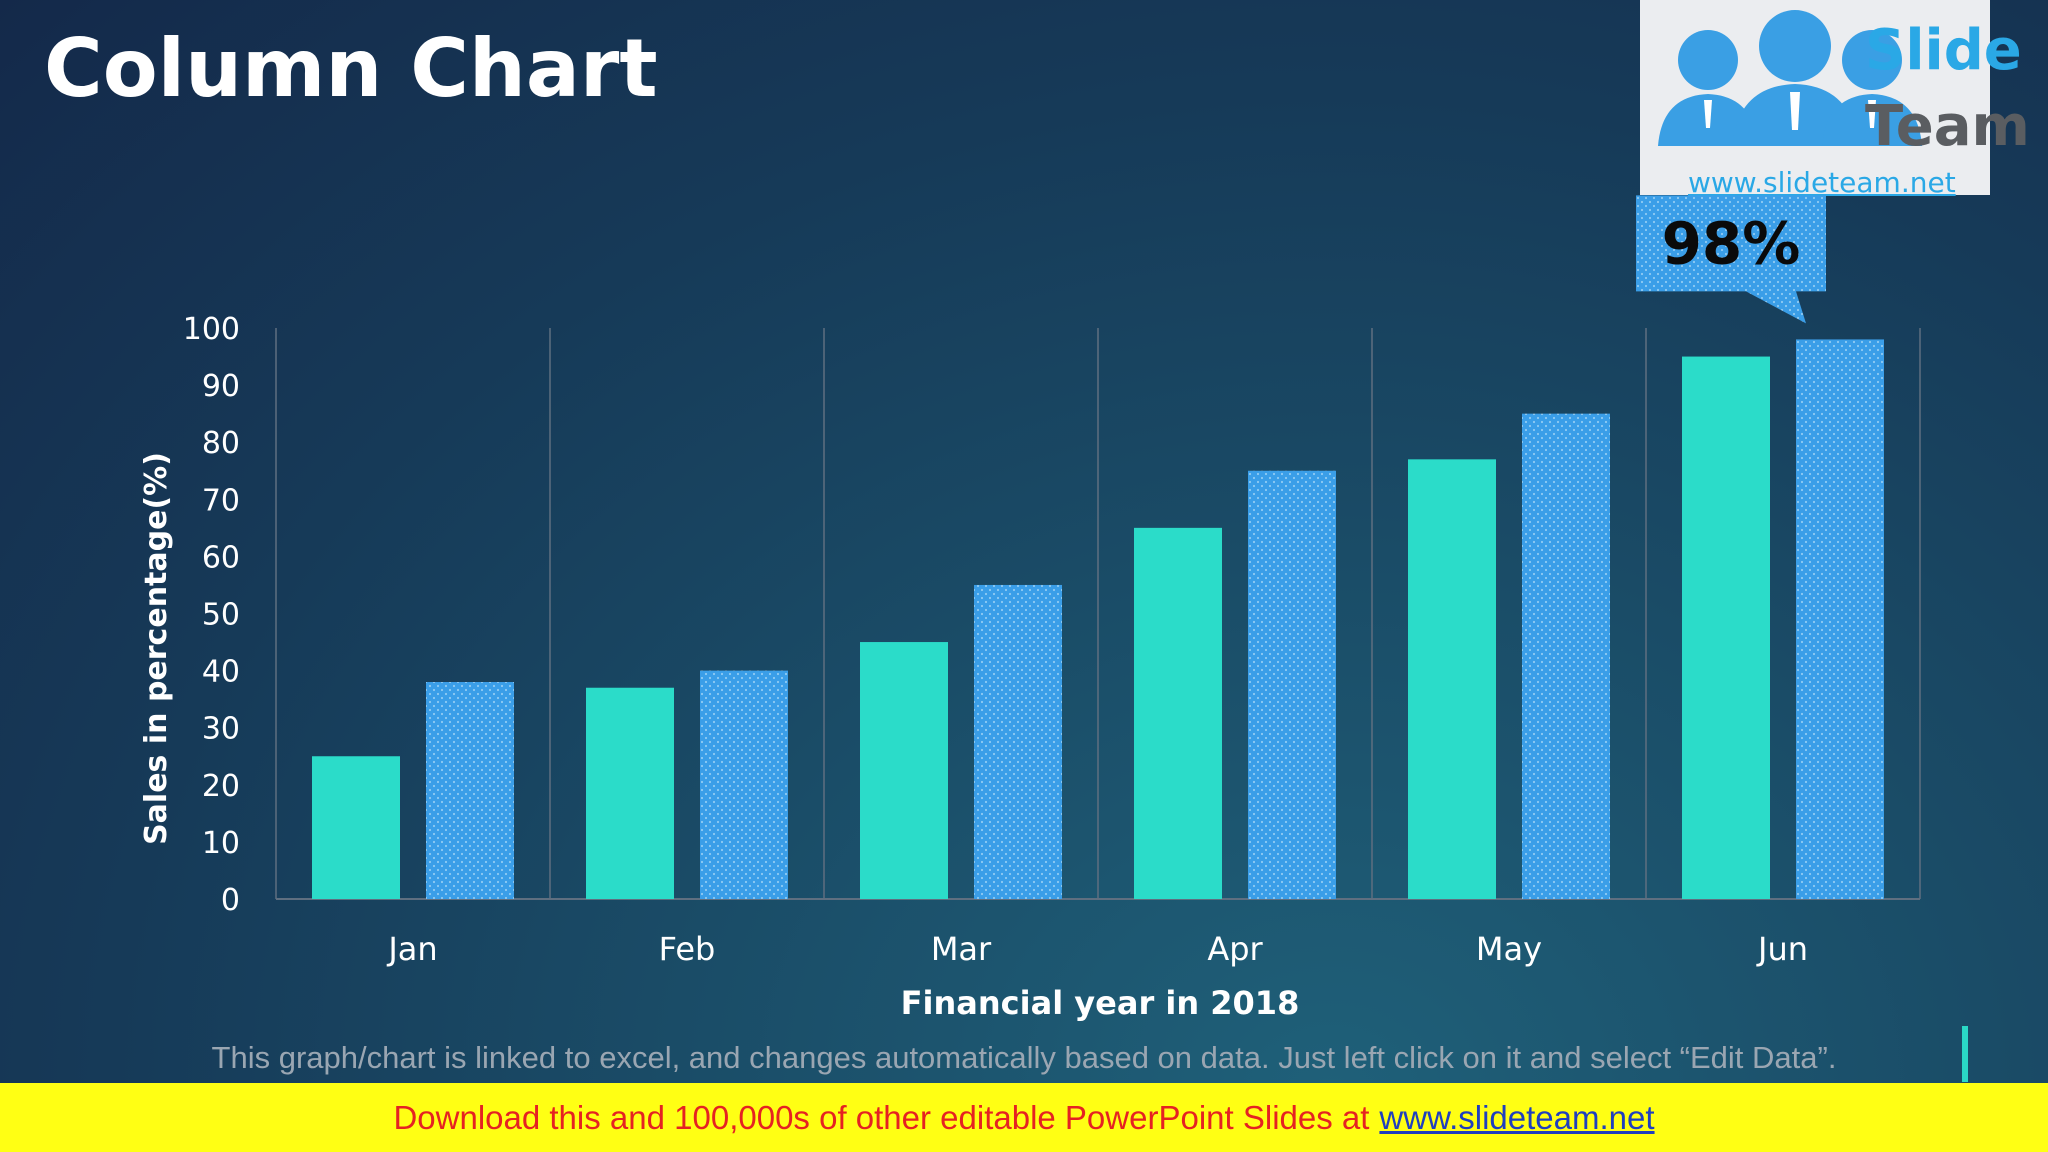 This screenshot has height=1152, width=2048. I want to click on y-tick-label: 10, so click(221, 843).